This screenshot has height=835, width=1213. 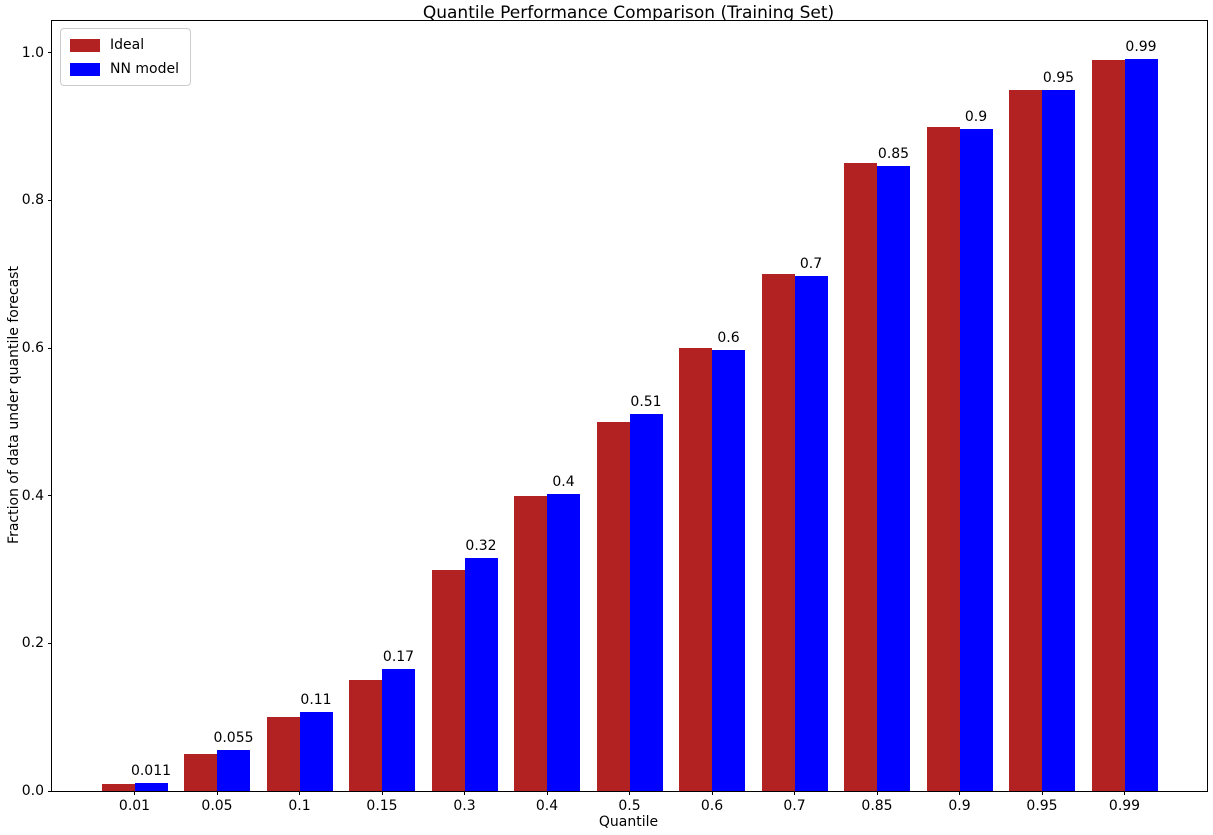 I want to click on bar-value-label: 0.11, so click(x=316, y=700).